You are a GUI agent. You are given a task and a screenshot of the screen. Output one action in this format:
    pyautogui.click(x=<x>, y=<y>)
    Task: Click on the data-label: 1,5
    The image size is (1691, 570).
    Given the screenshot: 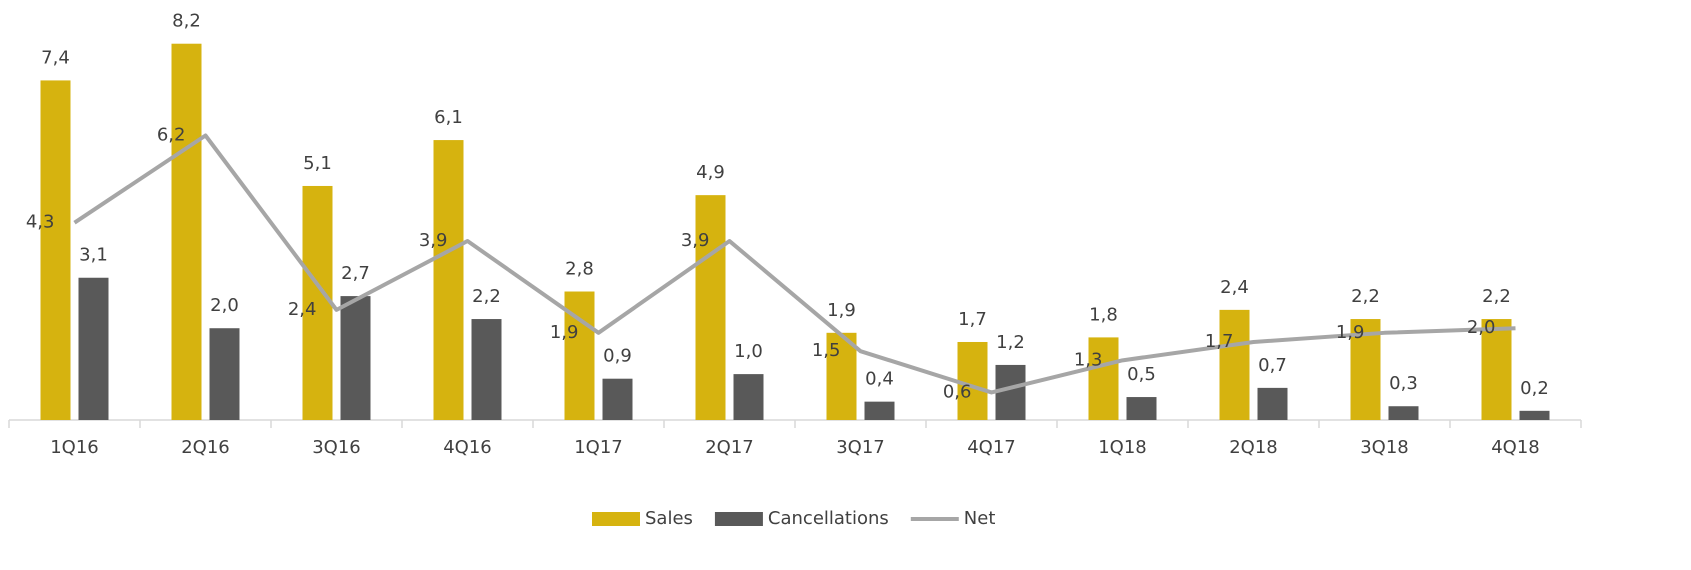 What is the action you would take?
    pyautogui.click(x=826, y=350)
    